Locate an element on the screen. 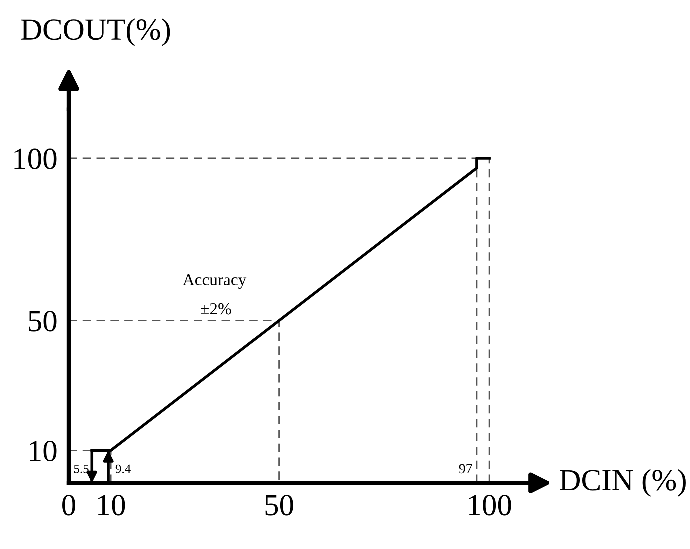 This screenshot has height=549, width=690. y-tick-label: 10 is located at coordinates (43, 451).